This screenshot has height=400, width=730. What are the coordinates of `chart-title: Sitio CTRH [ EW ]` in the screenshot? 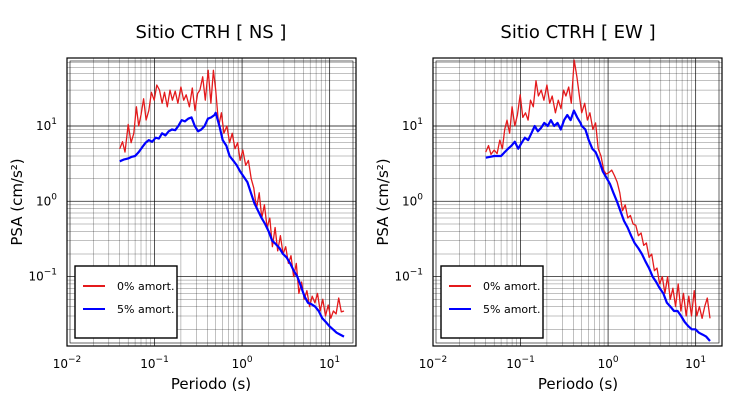 It's located at (577, 32).